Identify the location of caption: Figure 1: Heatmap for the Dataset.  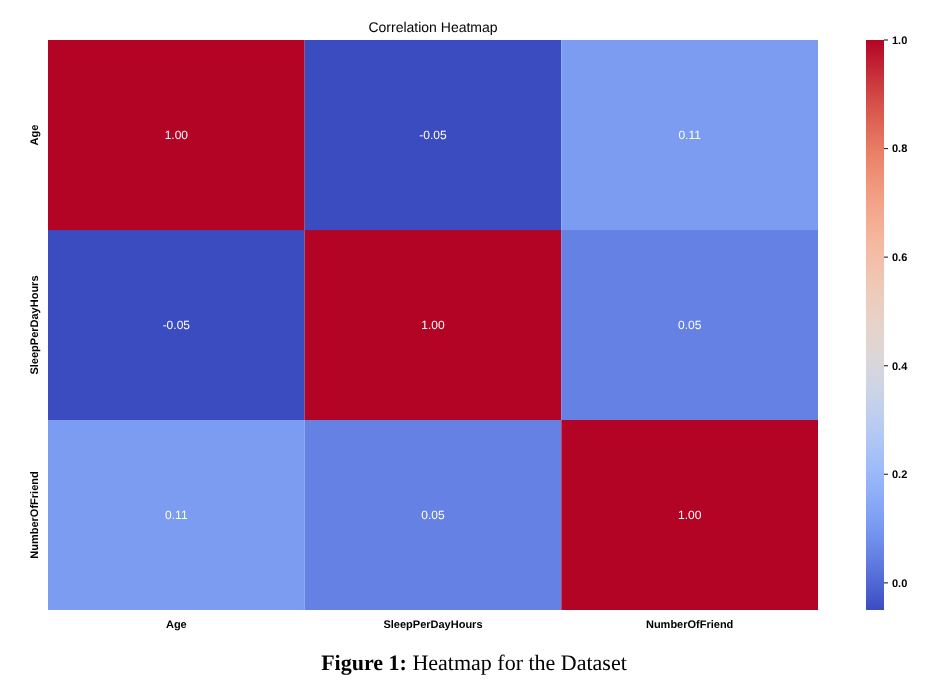
(474, 664).